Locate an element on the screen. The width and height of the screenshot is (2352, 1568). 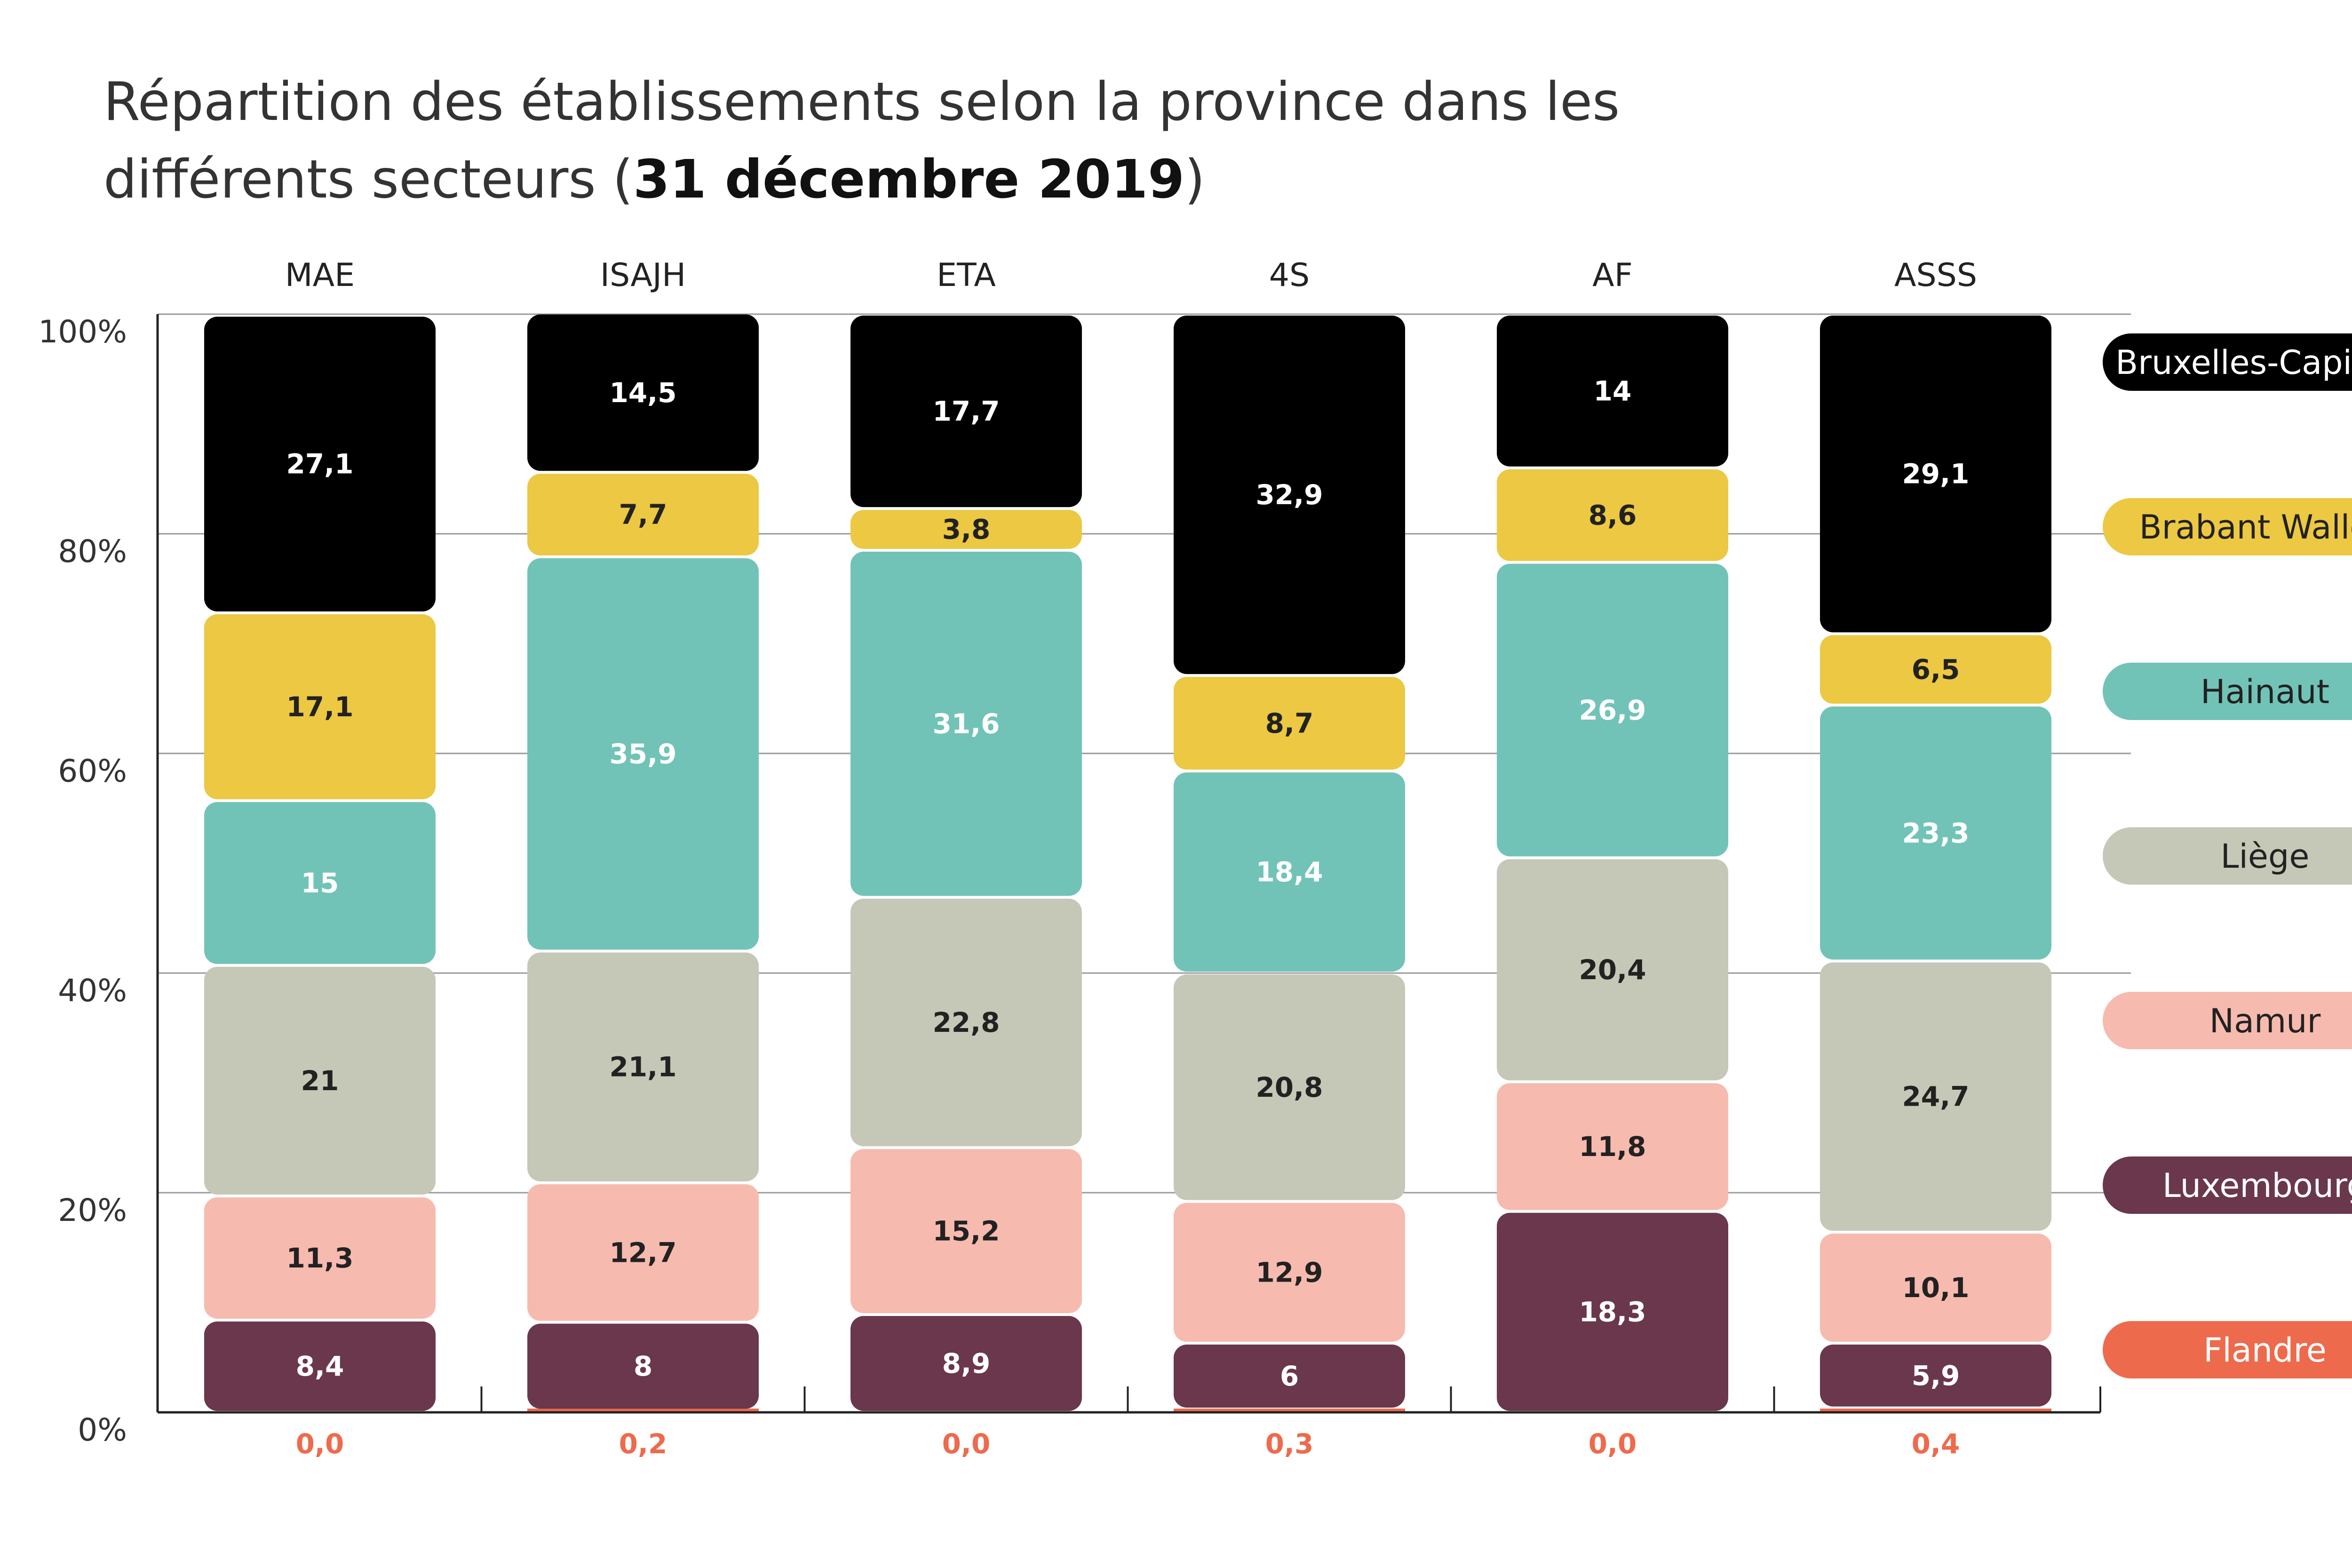
segment-bruxelles-capitale-eta is located at coordinates (966, 411).